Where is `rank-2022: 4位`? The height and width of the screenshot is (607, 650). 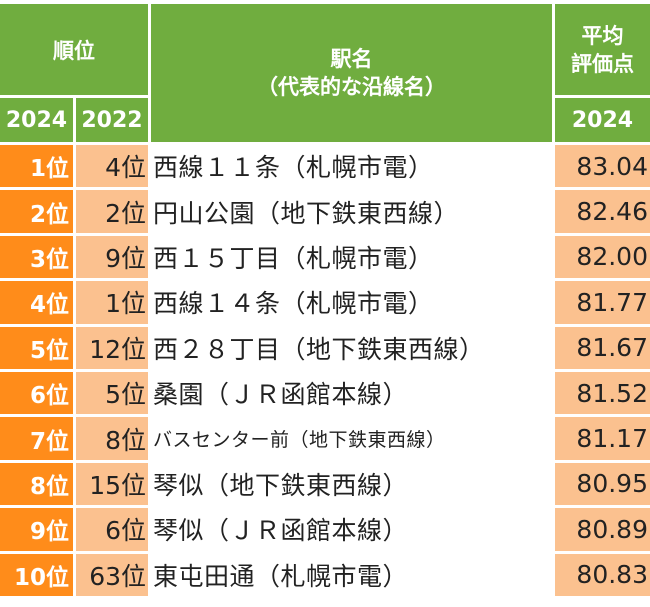 rank-2022: 4位 is located at coordinates (112, 166).